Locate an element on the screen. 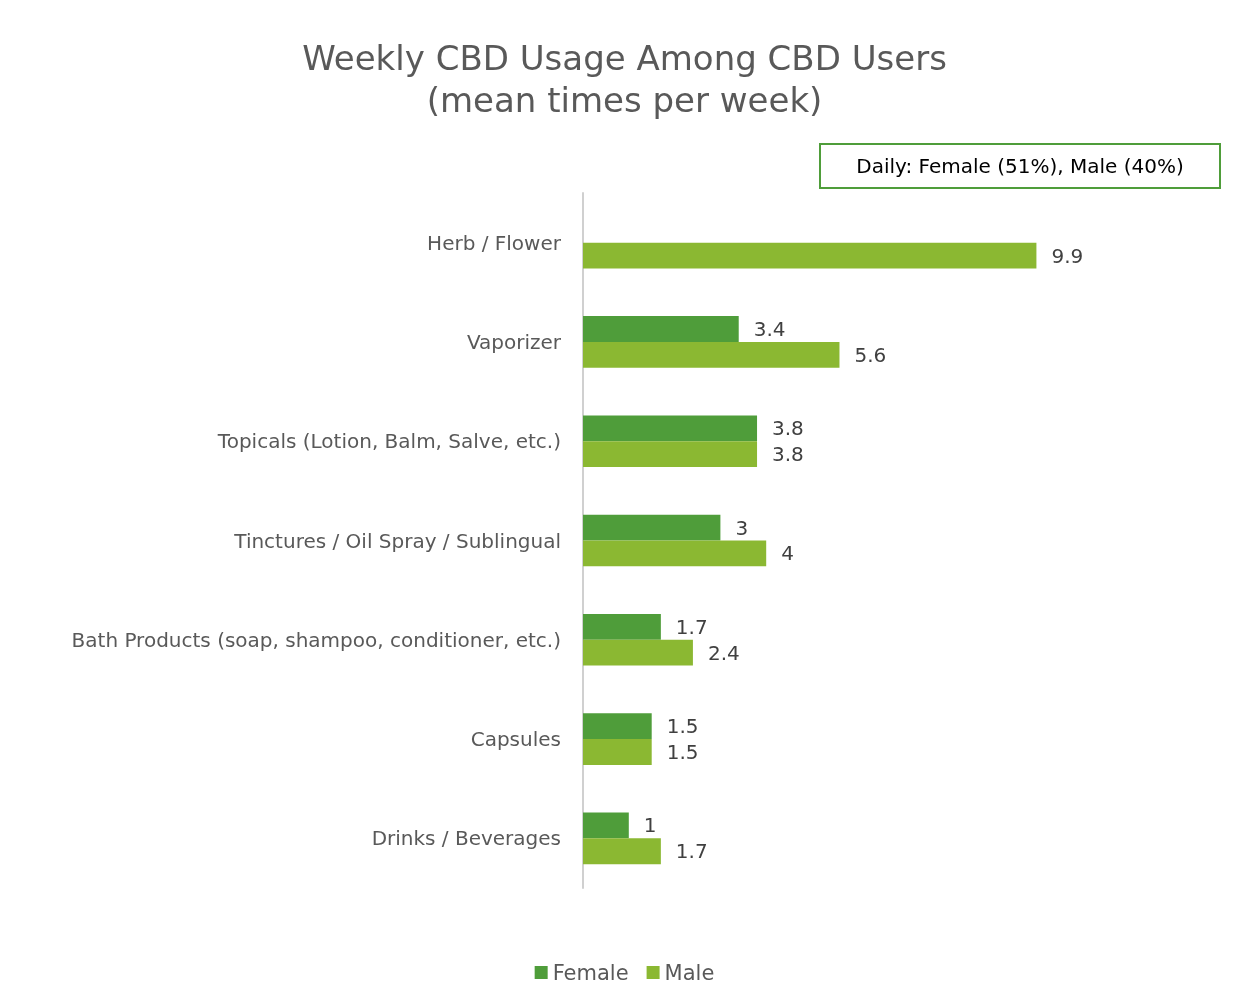 The height and width of the screenshot is (1007, 1249). data-label: 9.9 is located at coordinates (1067, 255).